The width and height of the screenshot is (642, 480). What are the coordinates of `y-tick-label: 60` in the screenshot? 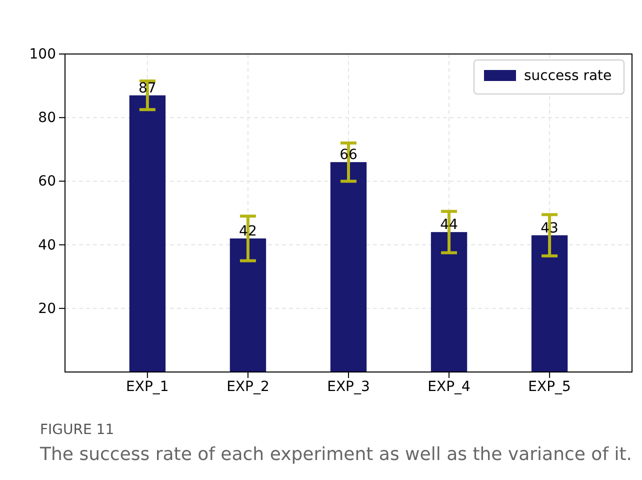 It's located at (47, 182).